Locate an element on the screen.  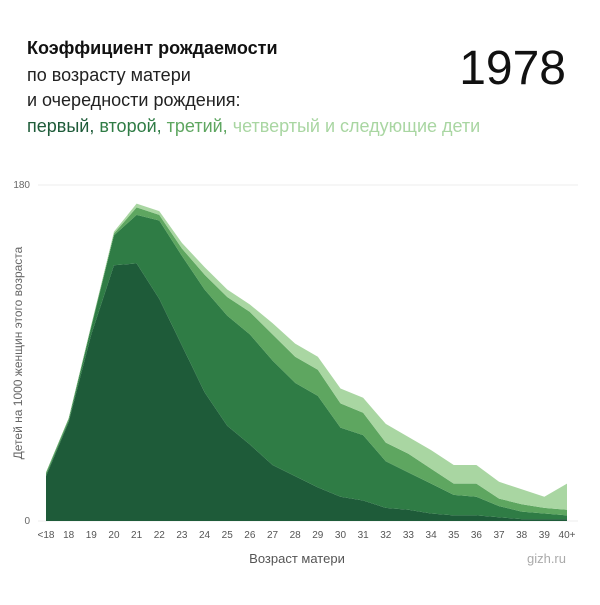
x-tick-label: 20 is located at coordinates (114, 535).